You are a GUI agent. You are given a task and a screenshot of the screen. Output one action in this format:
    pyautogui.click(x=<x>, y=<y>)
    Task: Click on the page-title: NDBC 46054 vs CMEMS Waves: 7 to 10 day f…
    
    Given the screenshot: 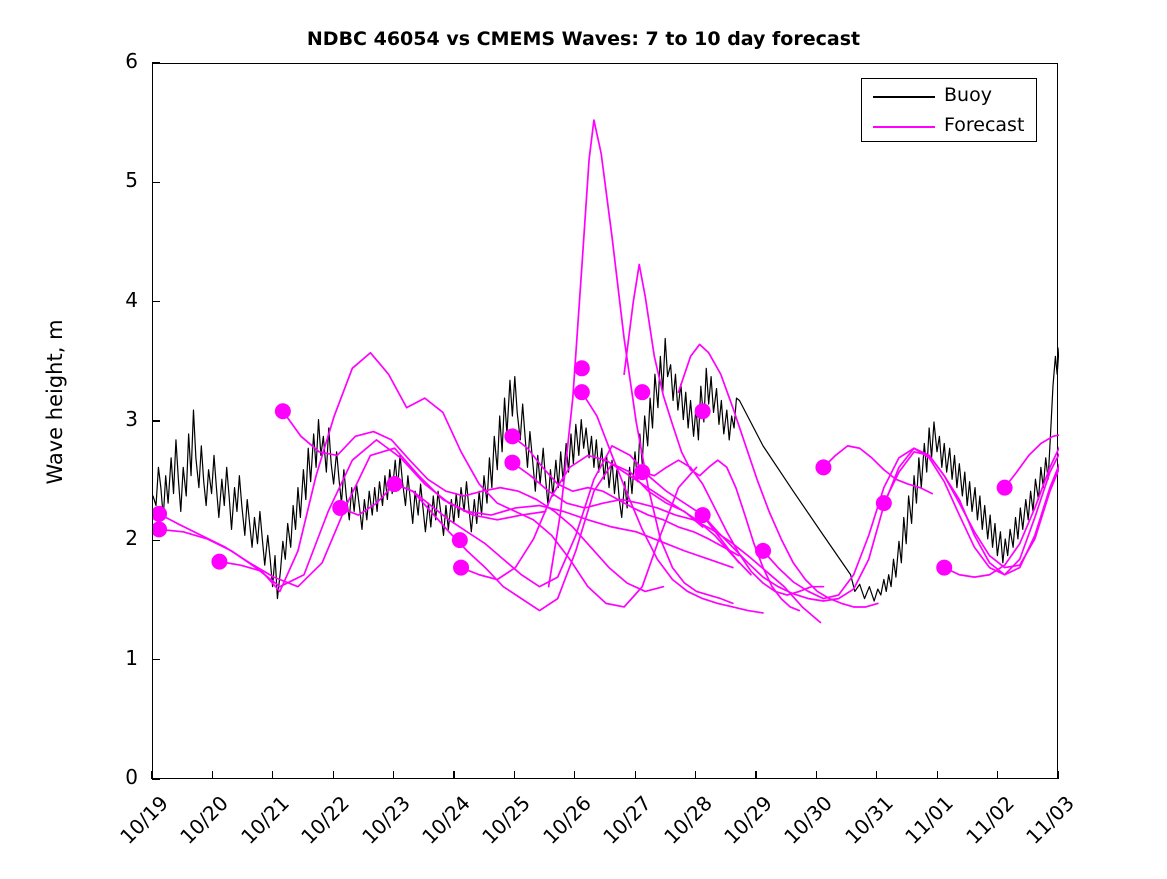 What is the action you would take?
    pyautogui.click(x=583, y=39)
    